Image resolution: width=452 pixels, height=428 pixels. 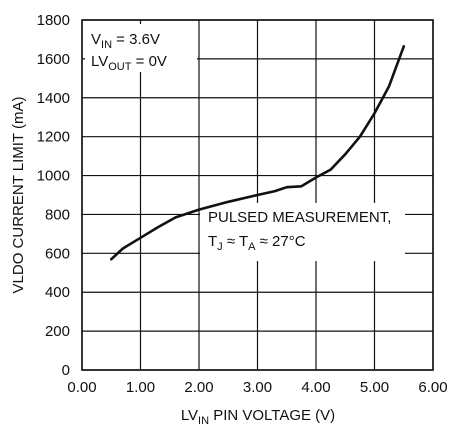 I want to click on y-tick-label: 0, so click(x=66, y=370).